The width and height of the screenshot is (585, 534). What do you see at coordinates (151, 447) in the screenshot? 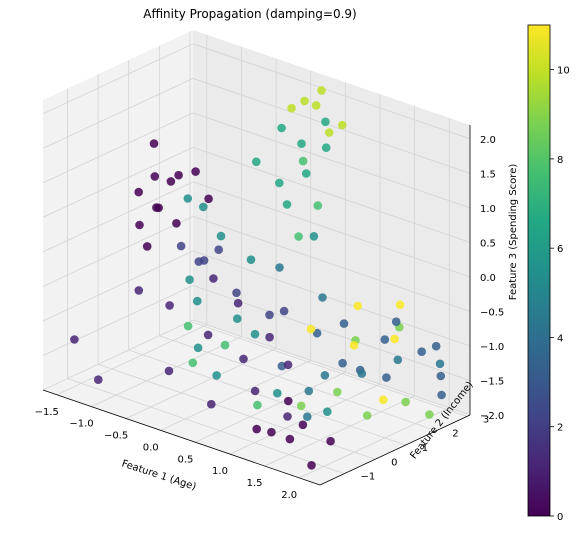
I see `x-tick-label: 0.0` at bounding box center [151, 447].